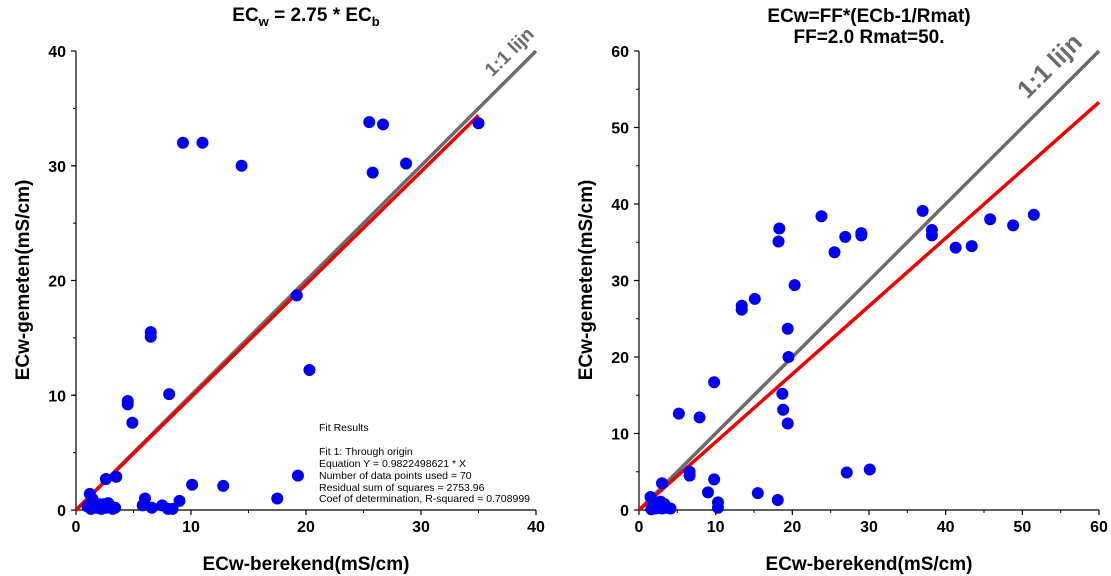  Describe the element at coordinates (624, 511) in the screenshot. I see `y-tick-label: 0` at that location.